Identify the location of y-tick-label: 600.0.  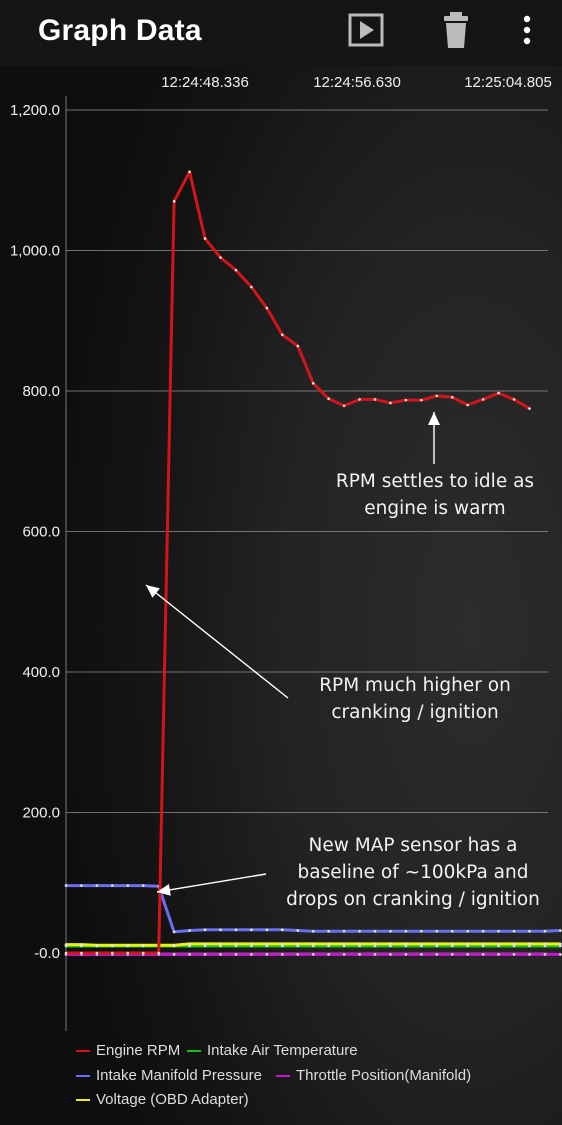
(41, 532).